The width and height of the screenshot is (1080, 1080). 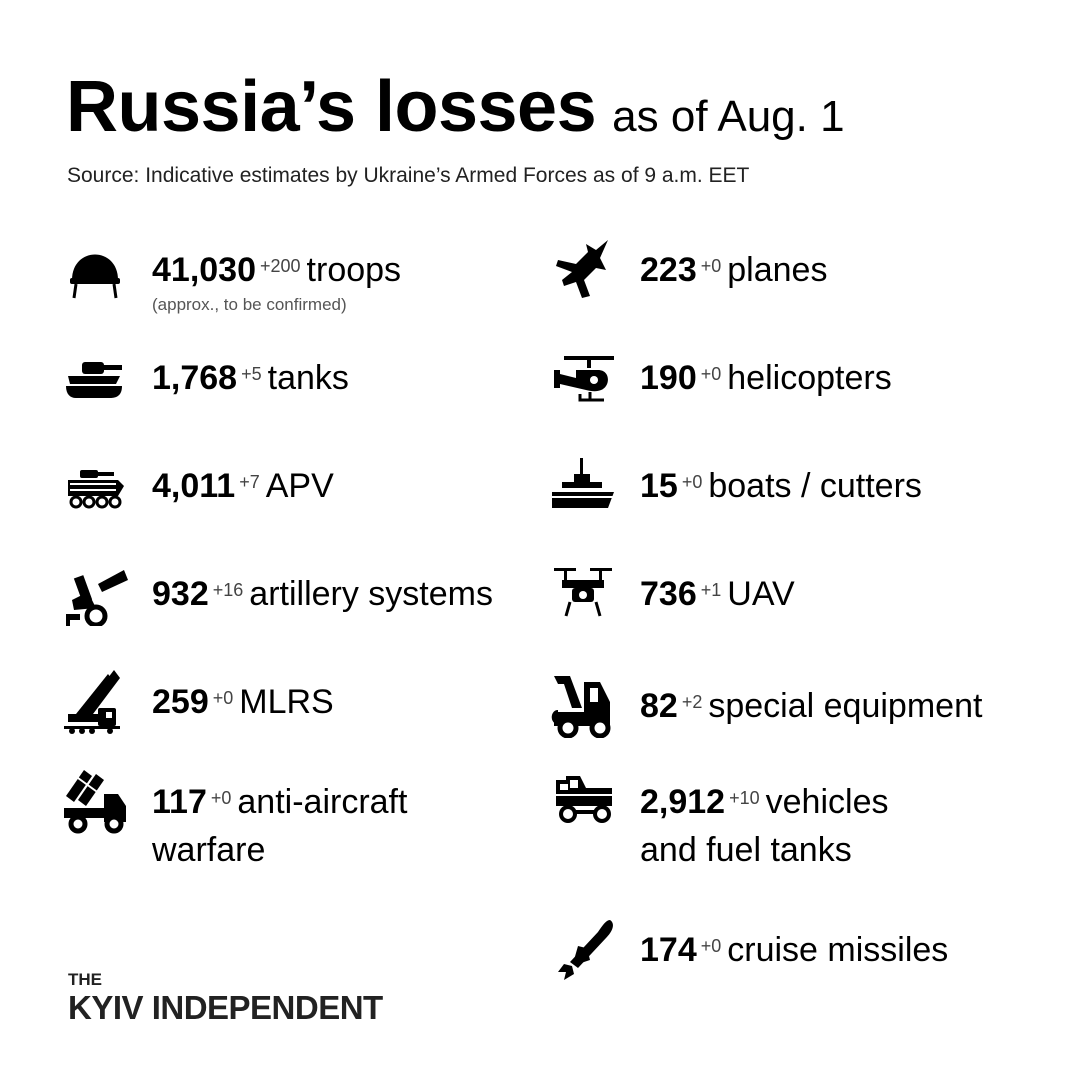 I want to click on tank-icon, so click(x=93, y=377).